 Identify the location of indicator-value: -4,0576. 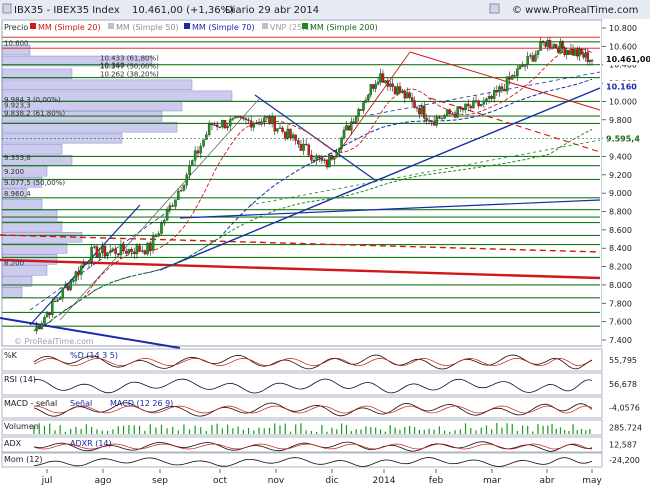
(624, 408).